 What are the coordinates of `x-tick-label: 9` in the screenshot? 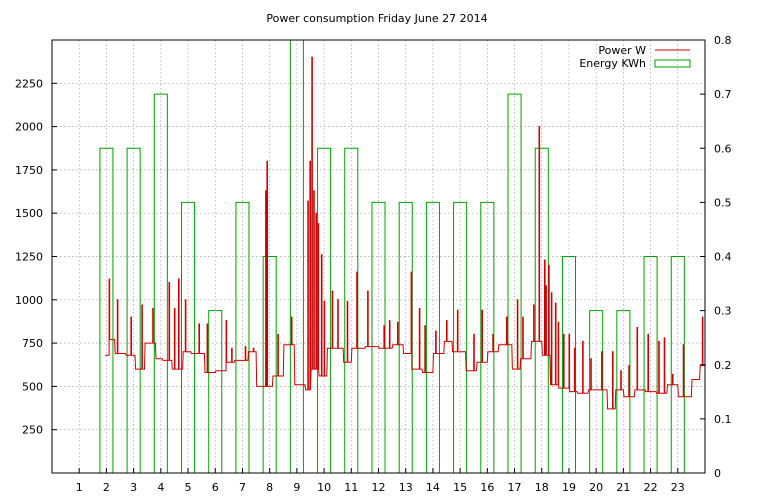 It's located at (296, 487).